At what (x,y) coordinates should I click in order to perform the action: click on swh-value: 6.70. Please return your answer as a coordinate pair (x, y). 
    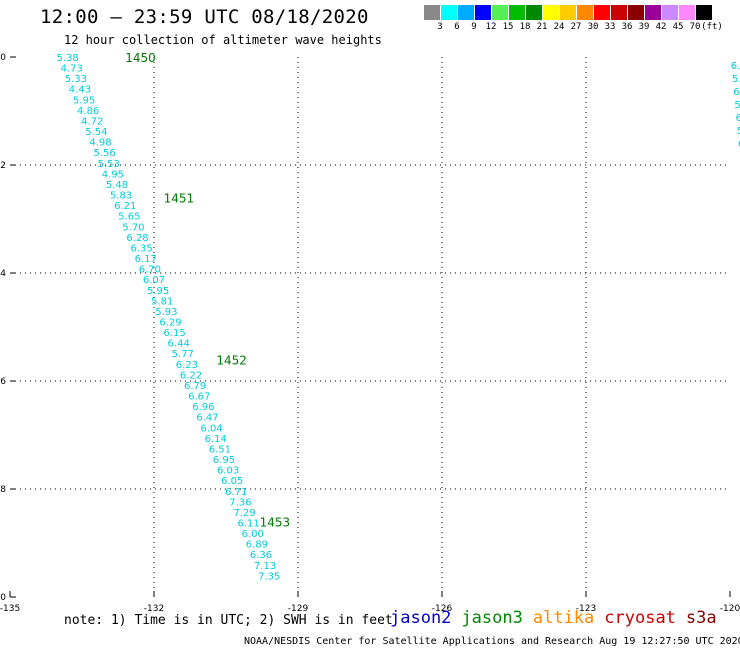
    Looking at the image, I should click on (150, 270).